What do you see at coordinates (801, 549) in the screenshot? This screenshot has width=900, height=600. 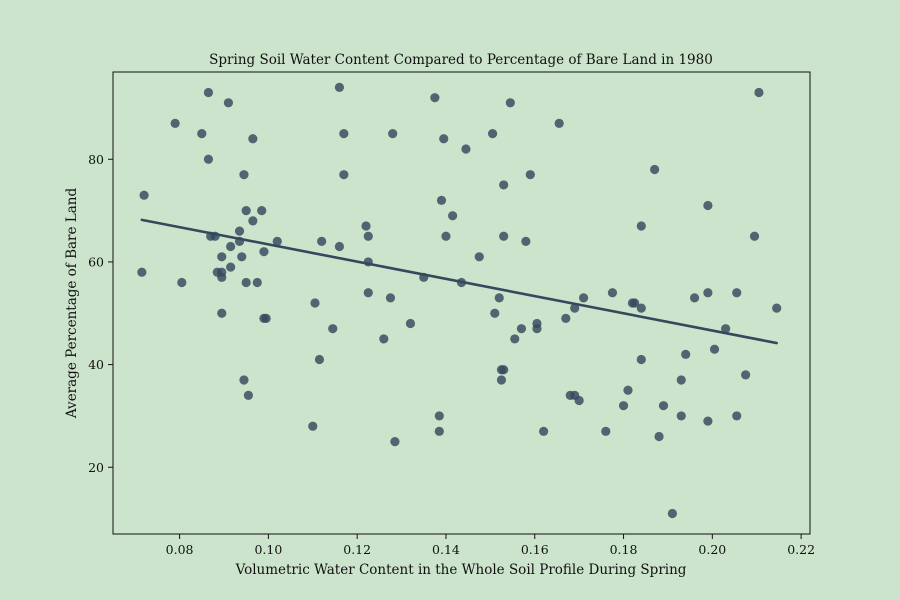 I see `x-tick-label: 0.22` at bounding box center [801, 549].